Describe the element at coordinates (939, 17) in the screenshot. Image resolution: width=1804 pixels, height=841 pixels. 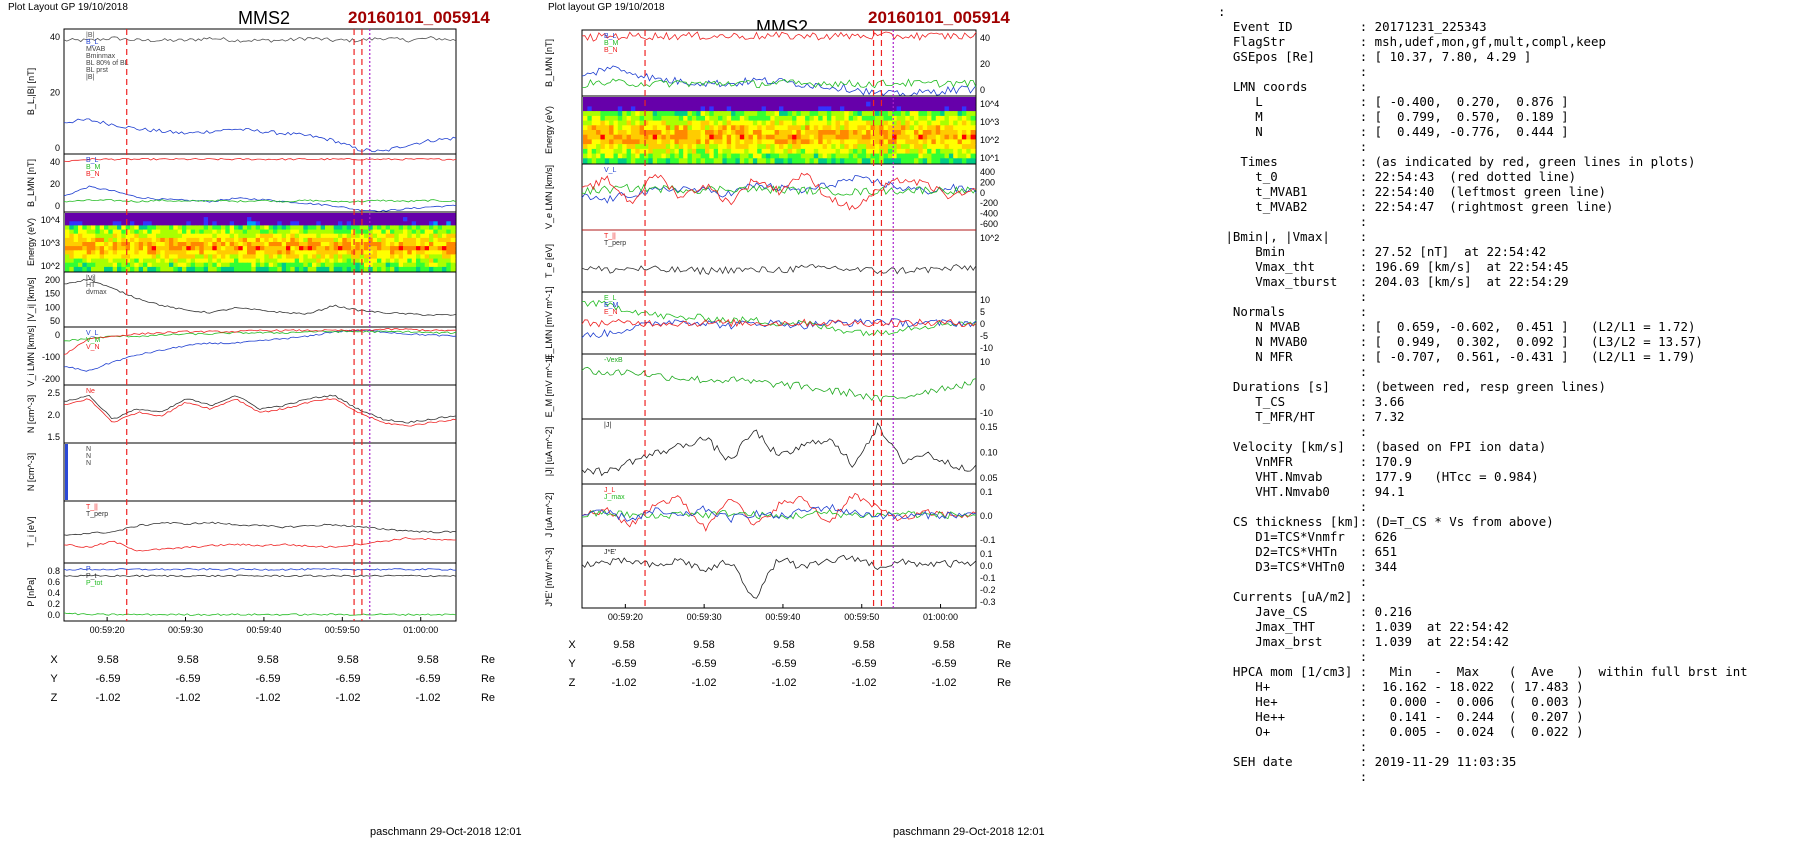
I see `middle-event-time: 20160101_005914` at that location.